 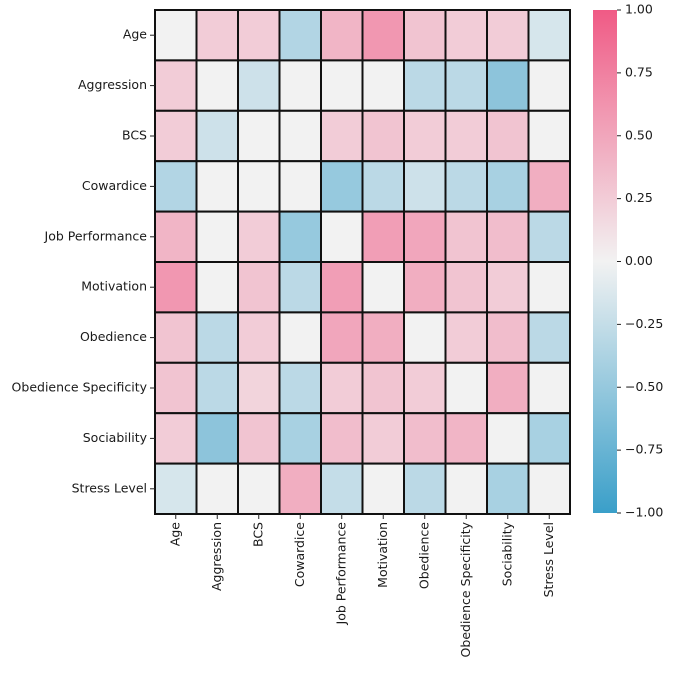 What do you see at coordinates (176, 489) in the screenshot?
I see `heatmap-cell-stress-level-age` at bounding box center [176, 489].